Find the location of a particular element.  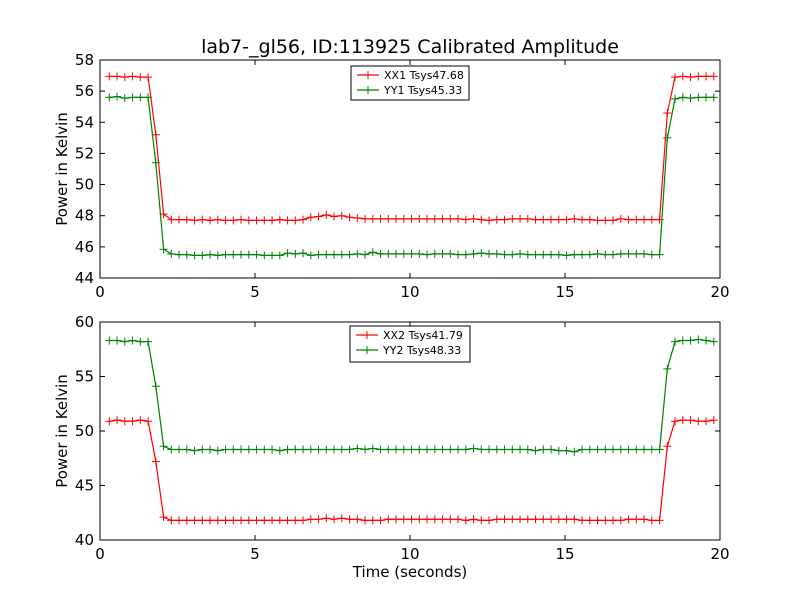

top-x-tick-label: 20 is located at coordinates (719, 292).